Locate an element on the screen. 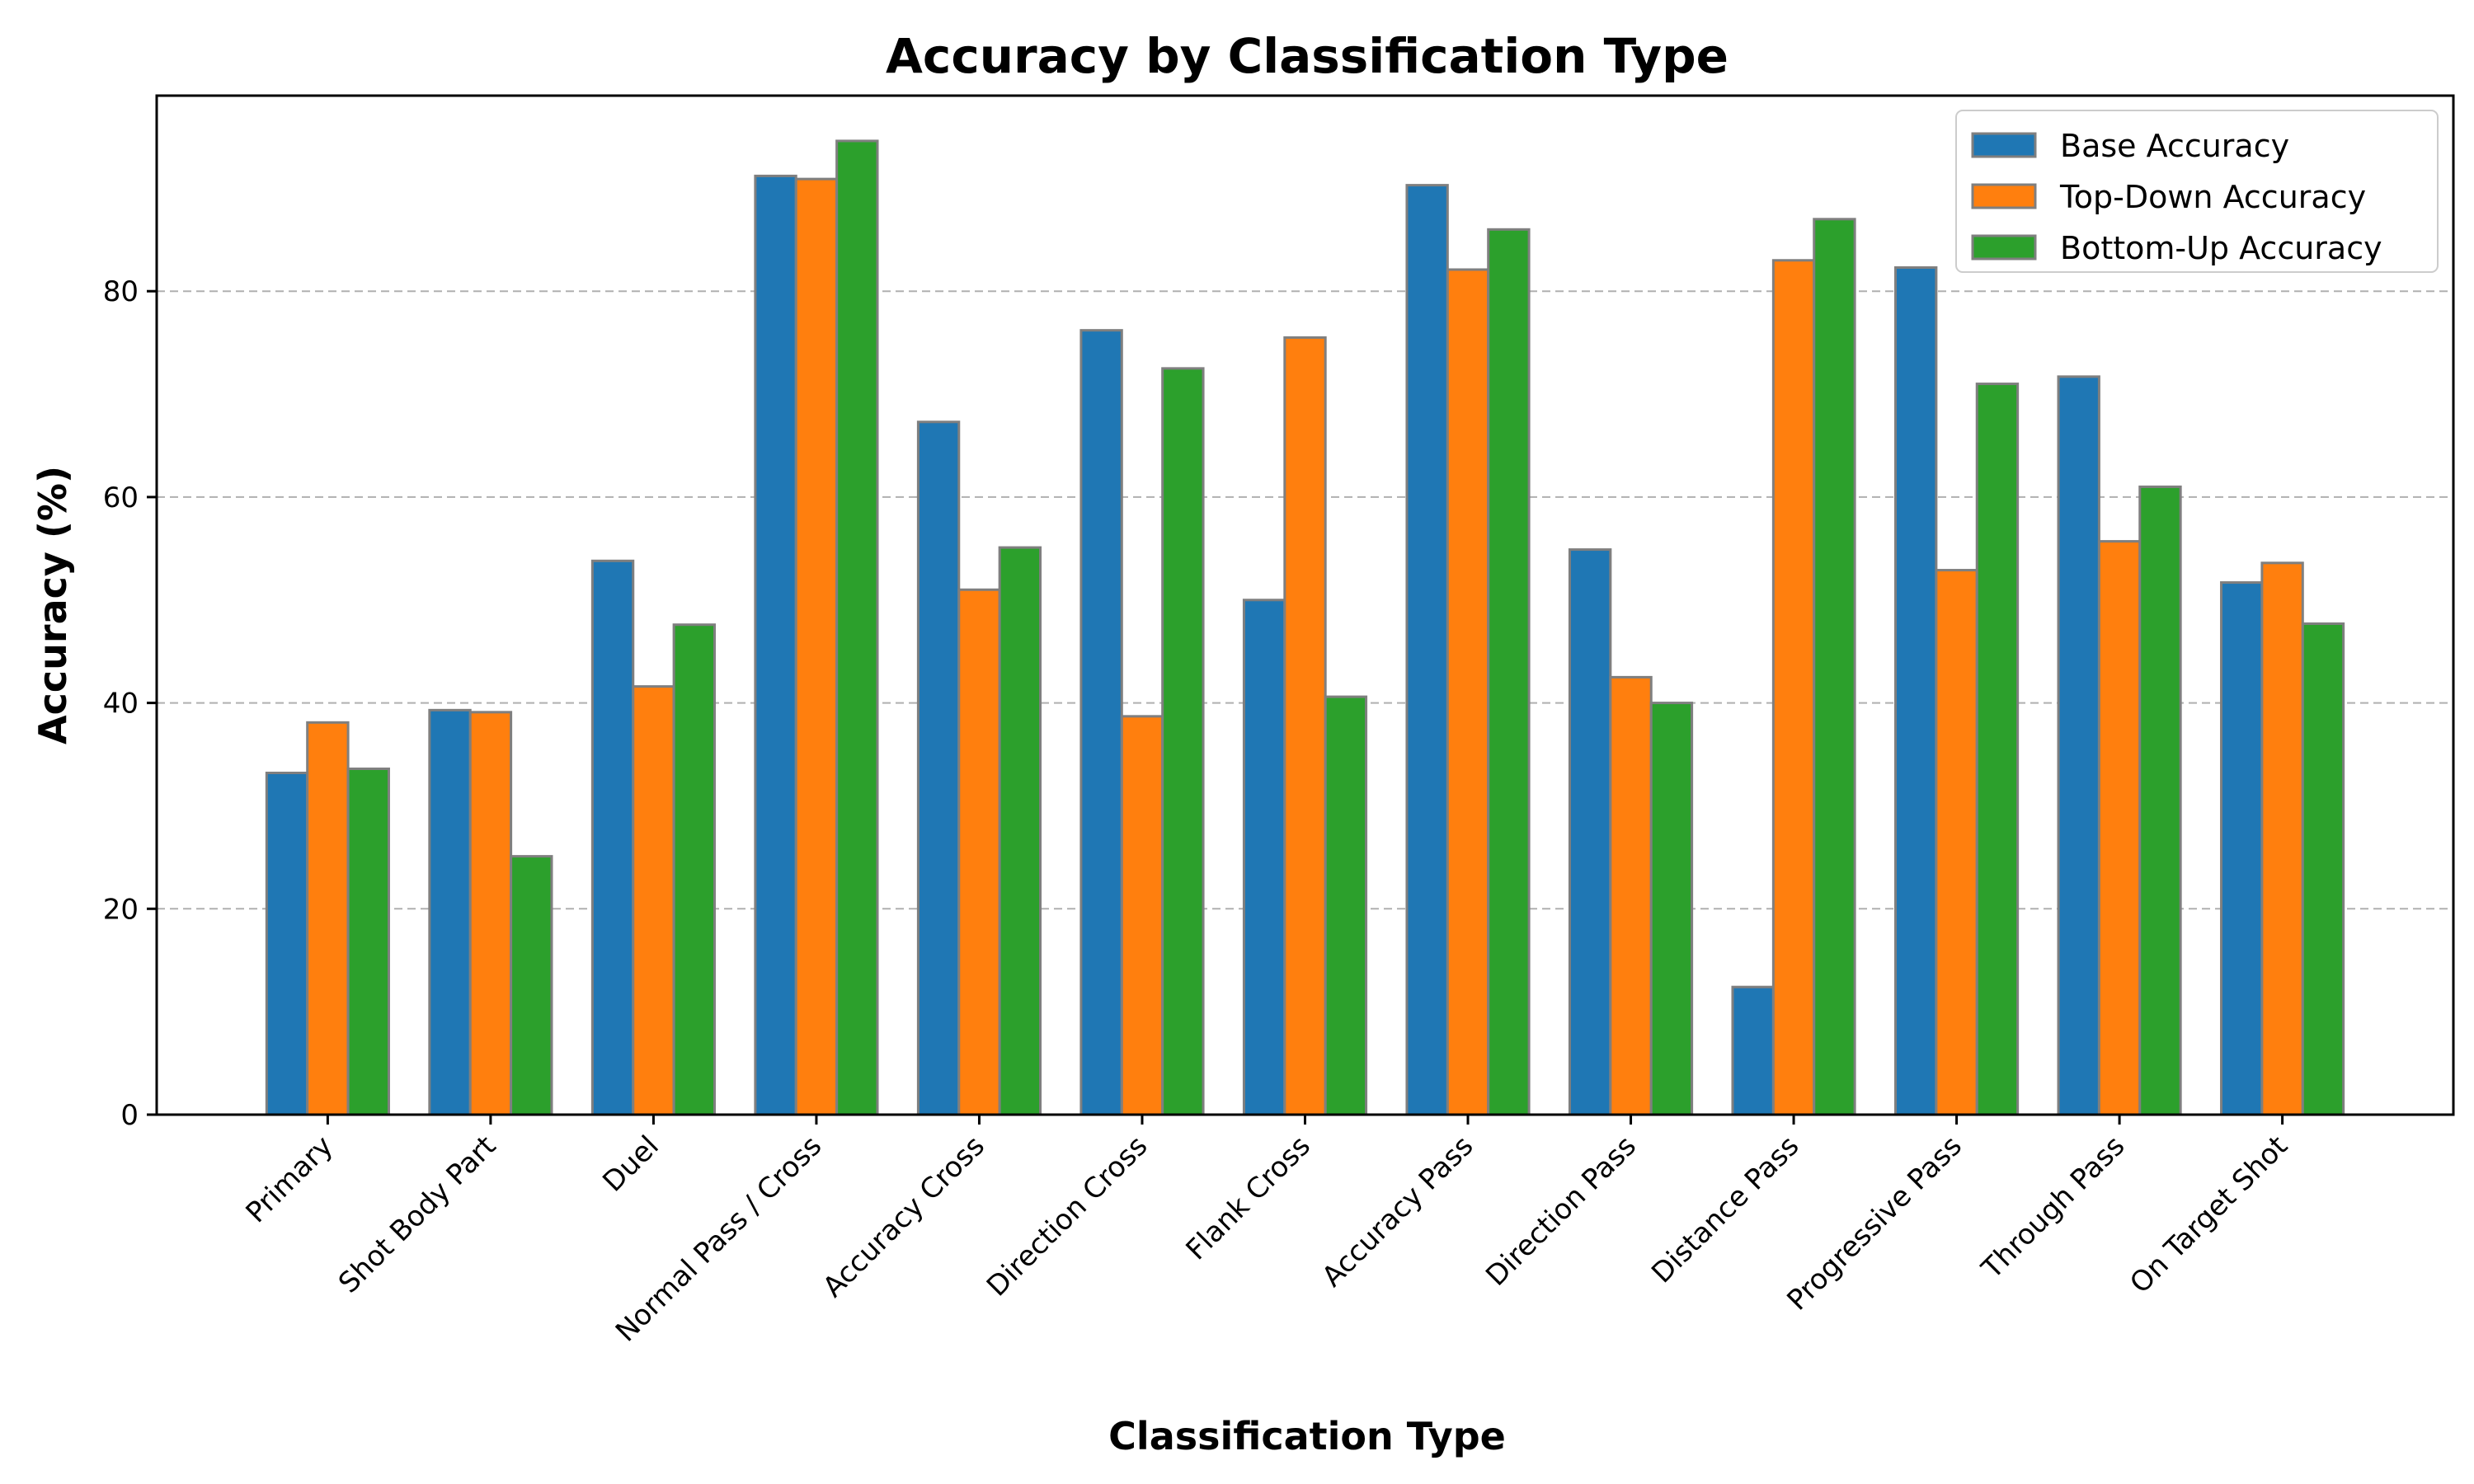 The width and height of the screenshot is (2474, 1484). y-tick-label: 80 is located at coordinates (121, 291).